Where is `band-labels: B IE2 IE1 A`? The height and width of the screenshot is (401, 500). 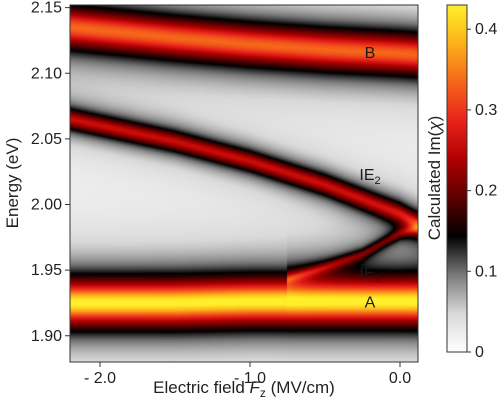 band-labels: B IE2 IE1 A is located at coordinates (369, 178).